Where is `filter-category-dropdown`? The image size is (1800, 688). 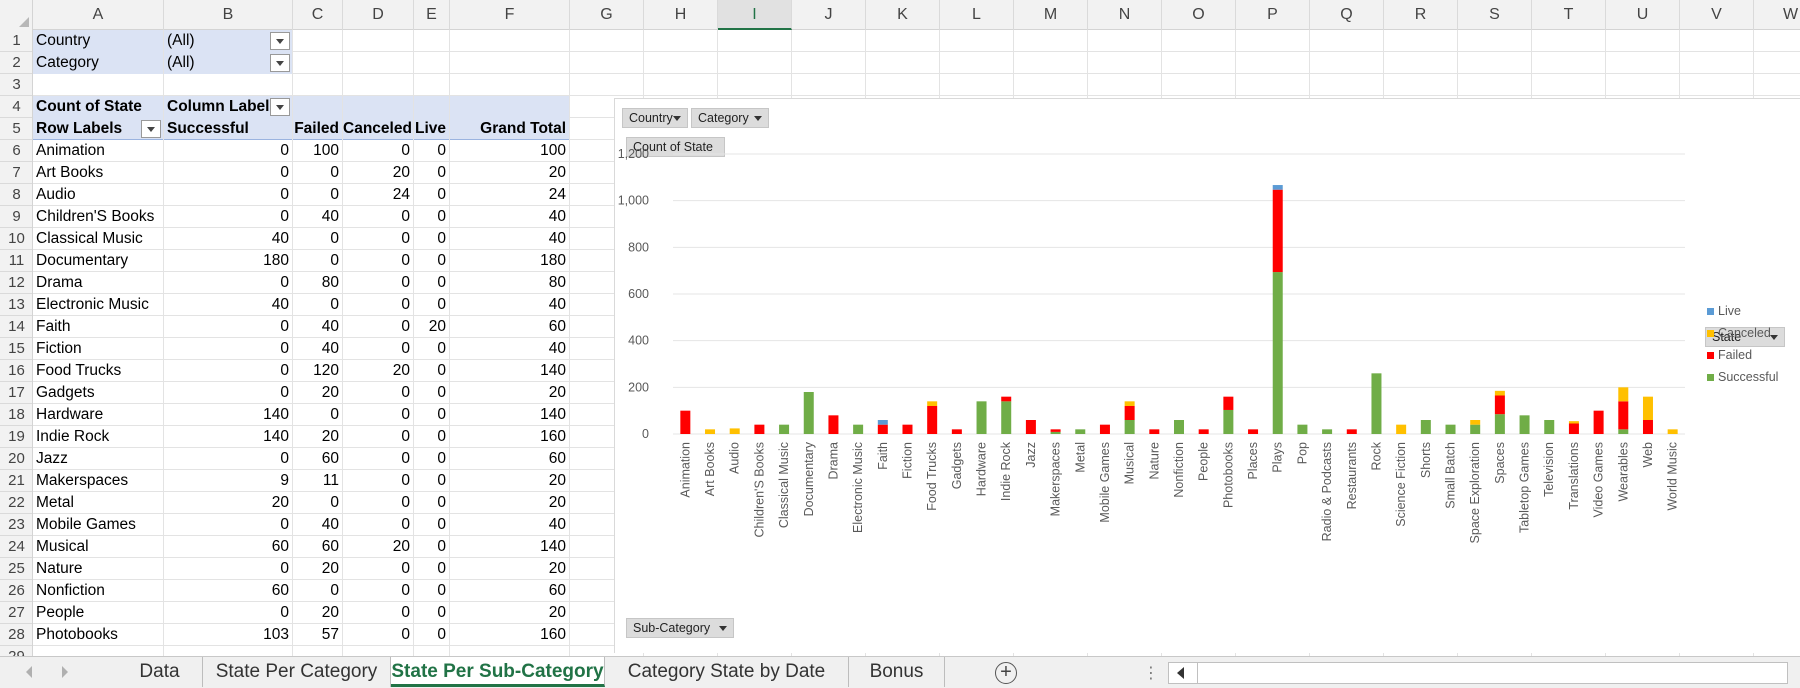
filter-category-dropdown is located at coordinates (280, 63).